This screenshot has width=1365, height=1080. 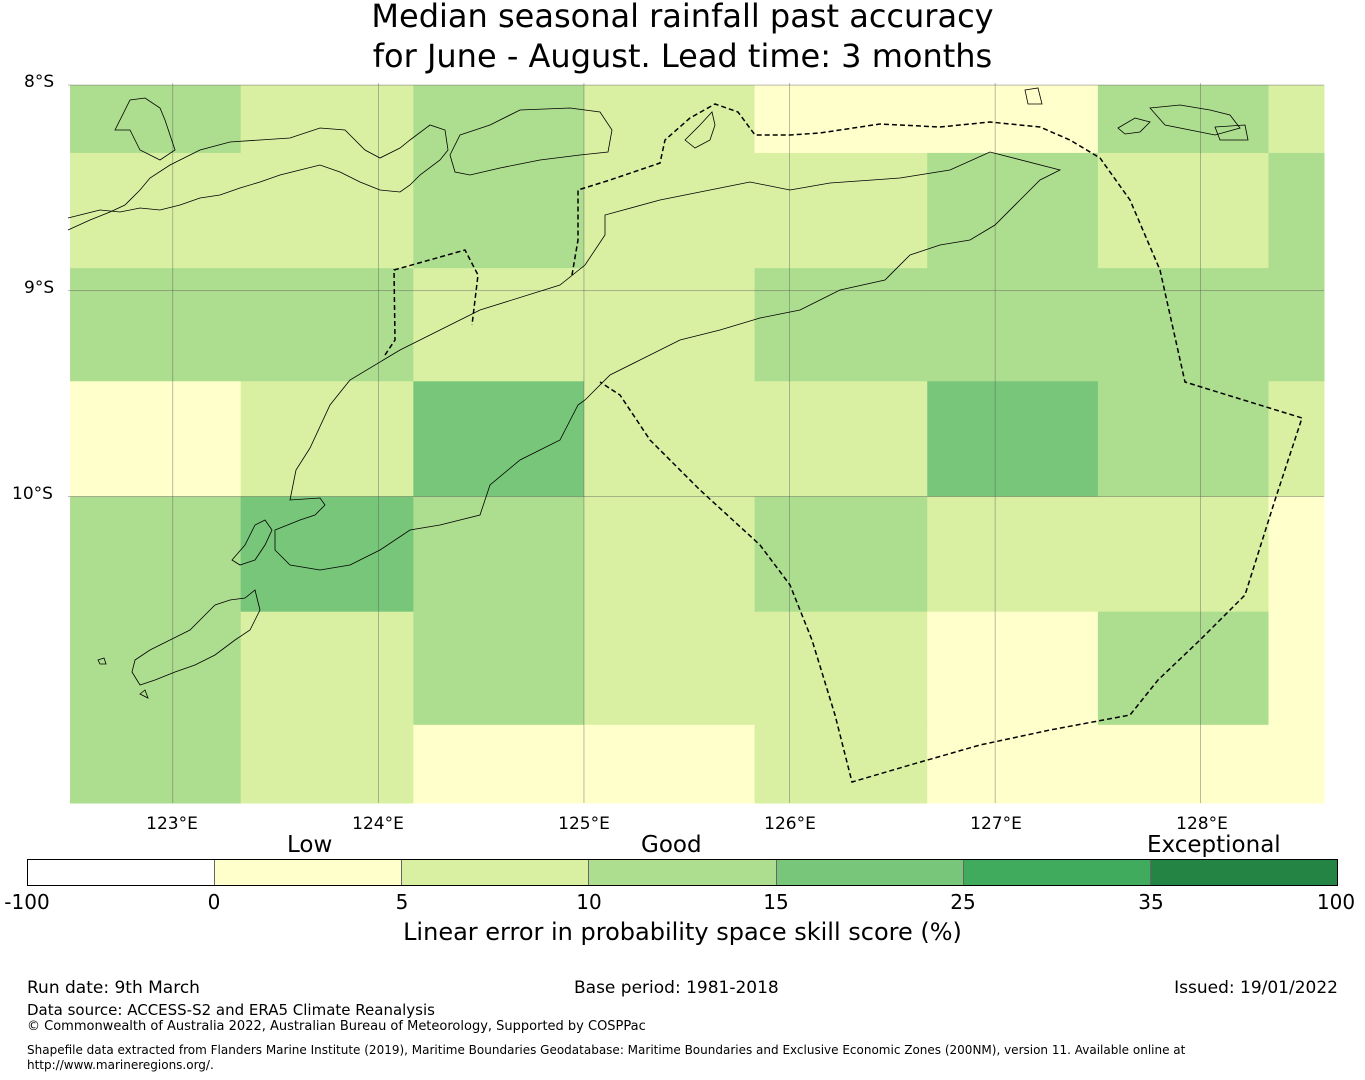 What do you see at coordinates (963, 902) in the screenshot?
I see `colorbar-tick: 25` at bounding box center [963, 902].